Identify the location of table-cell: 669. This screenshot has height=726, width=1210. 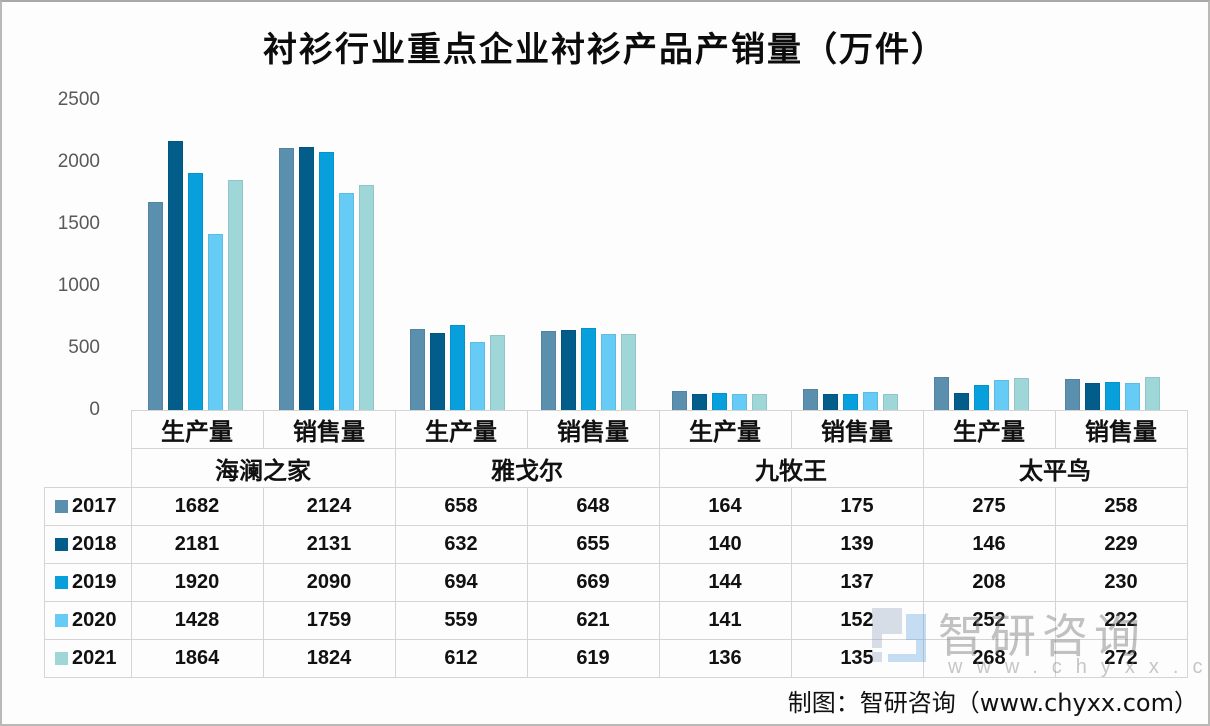
(593, 582).